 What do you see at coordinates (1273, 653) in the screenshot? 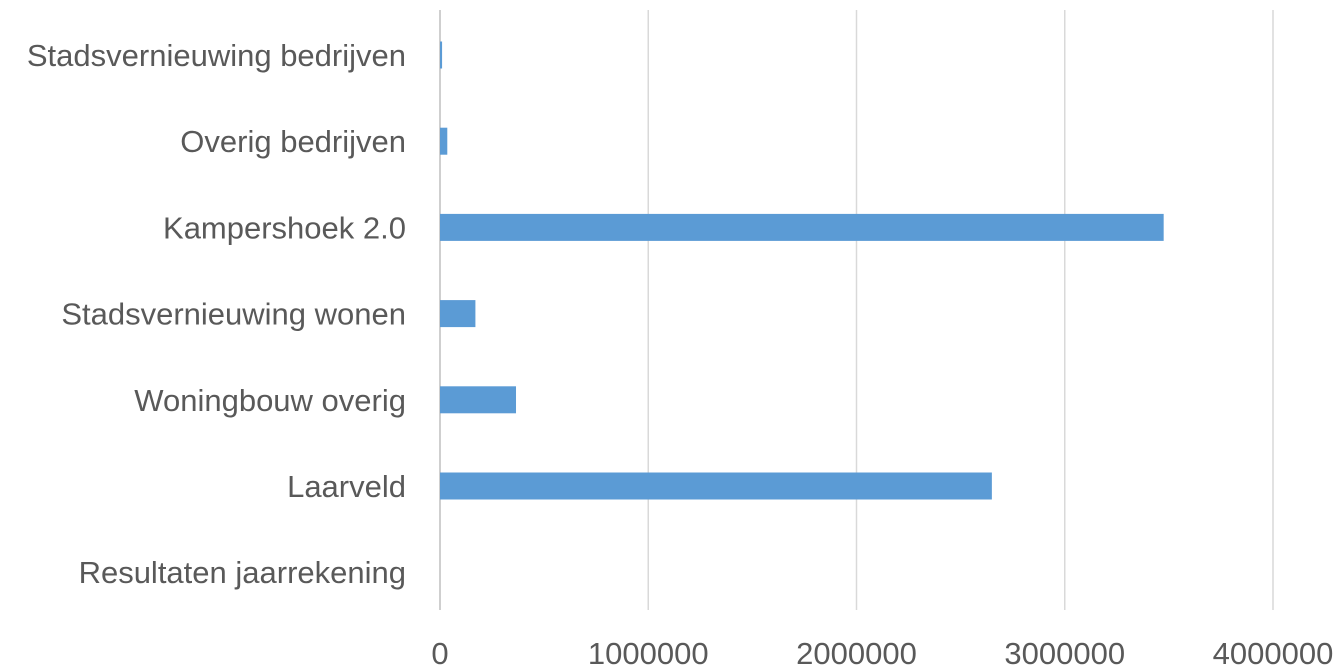
I see `x-tick-label: 4000000` at bounding box center [1273, 653].